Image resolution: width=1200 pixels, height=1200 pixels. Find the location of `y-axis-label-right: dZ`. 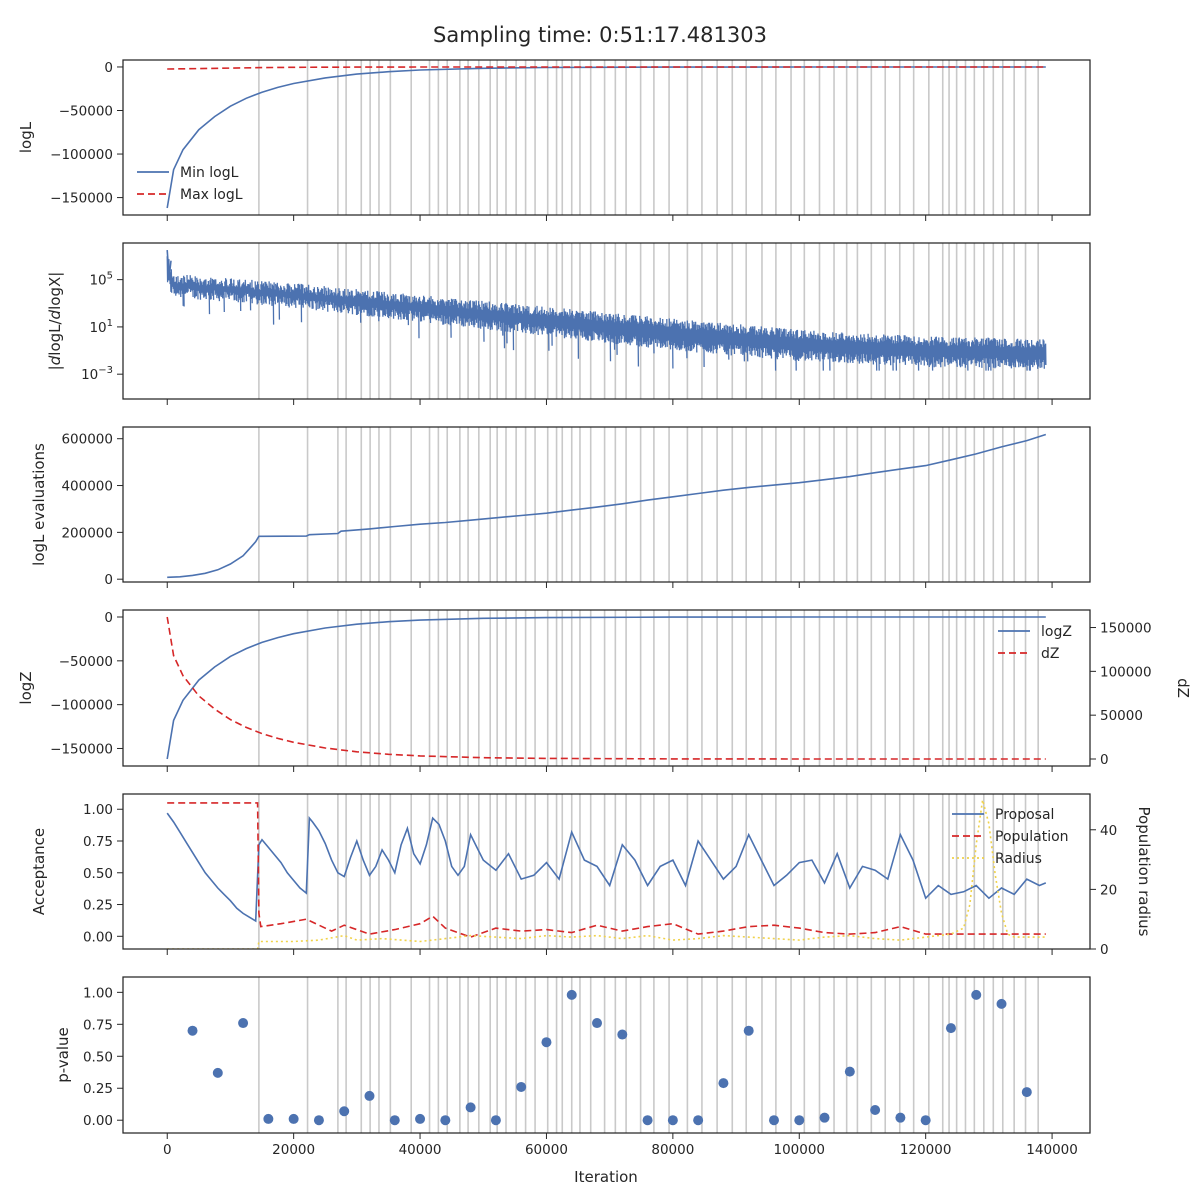

y-axis-label-right: dZ is located at coordinates (1183, 688).